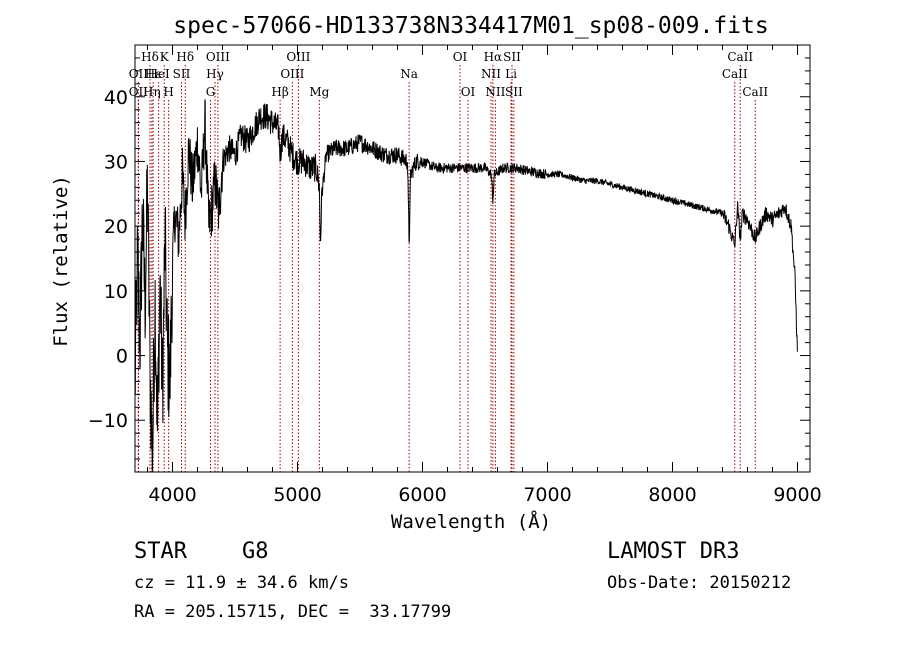 Image resolution: width=900 pixels, height=649 pixels. Describe the element at coordinates (319, 92) in the screenshot. I see `line-label: Mg` at that location.